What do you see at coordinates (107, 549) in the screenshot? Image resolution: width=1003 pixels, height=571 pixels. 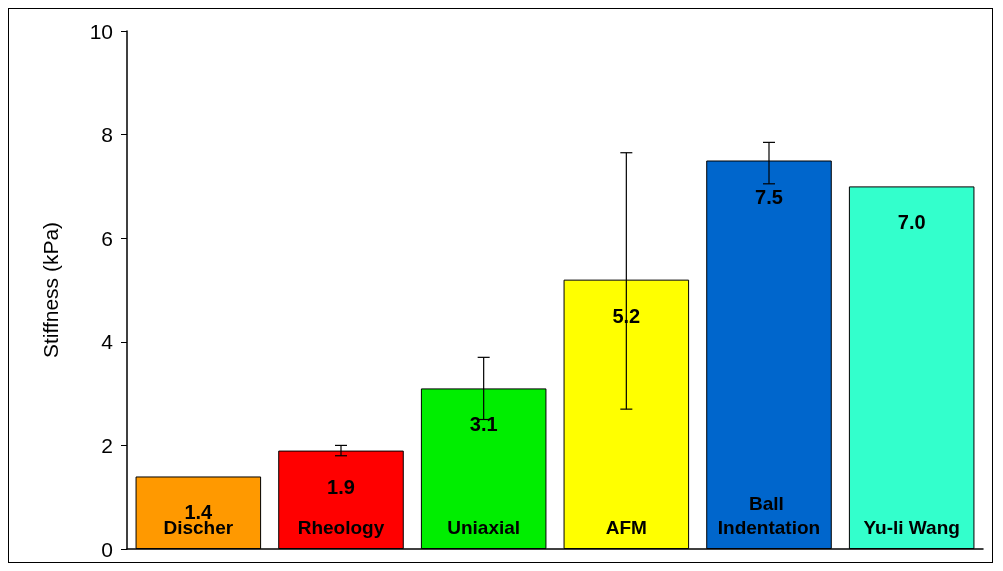 I see `y-tick-label: 0` at bounding box center [107, 549].